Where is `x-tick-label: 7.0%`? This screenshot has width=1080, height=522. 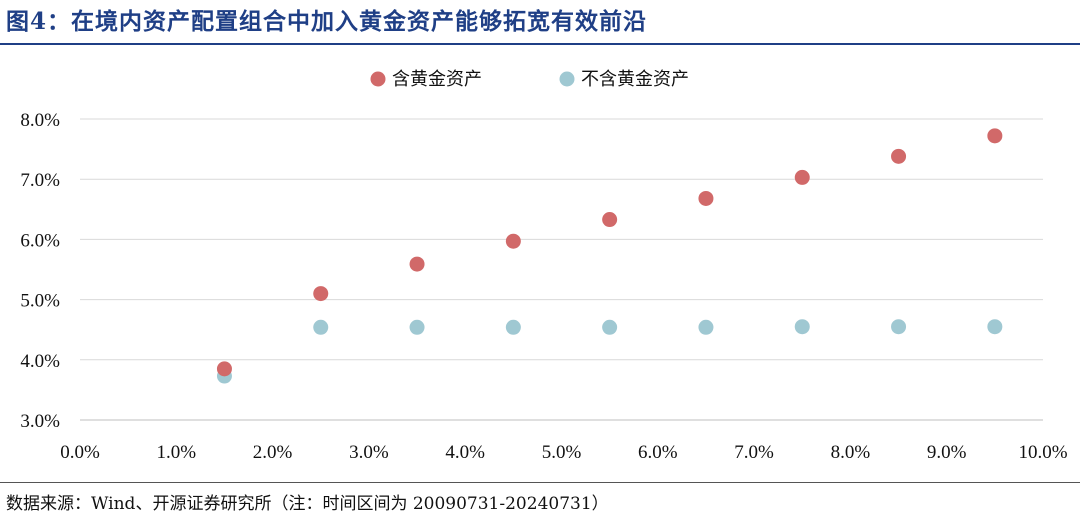
x-tick-label: 7.0% is located at coordinates (754, 452).